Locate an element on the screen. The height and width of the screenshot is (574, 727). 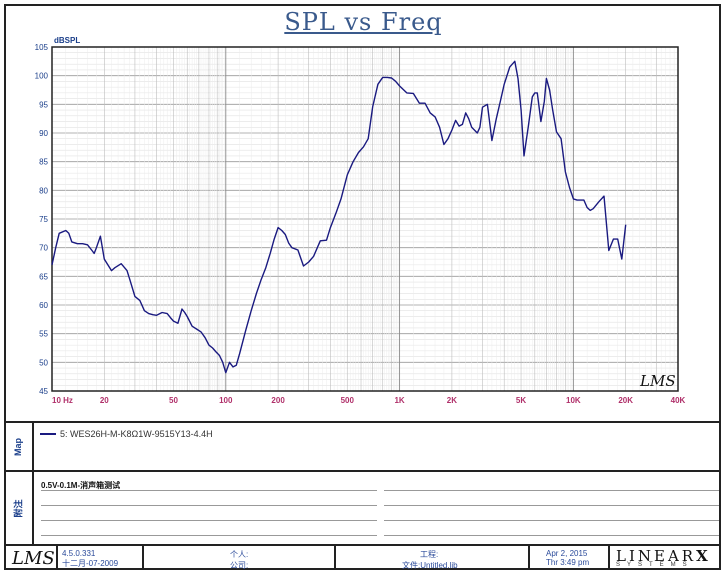
footer-owner-cell: 个人: 公司: is located at coordinates (240, 558).